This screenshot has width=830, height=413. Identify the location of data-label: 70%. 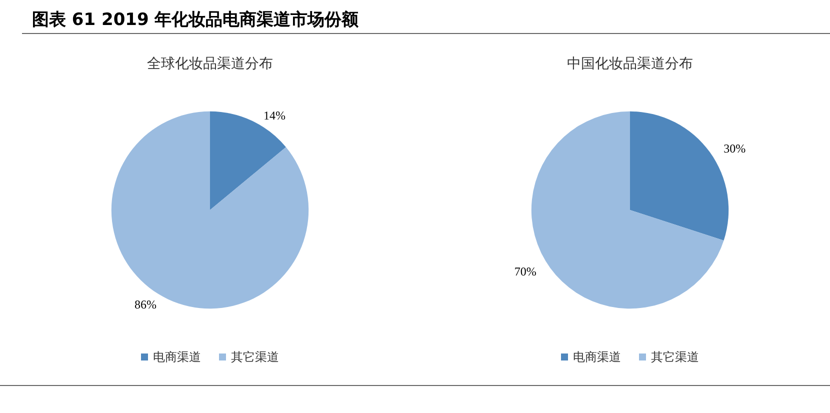
(525, 271).